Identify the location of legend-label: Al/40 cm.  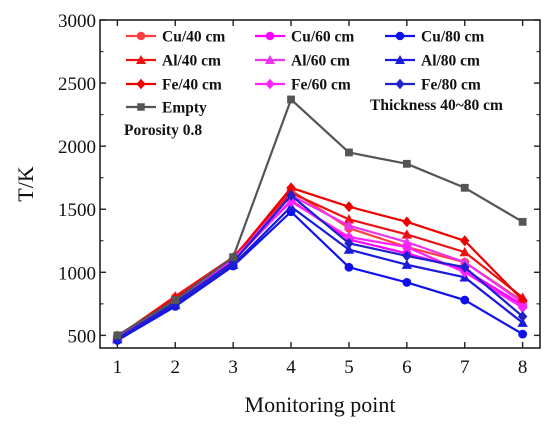
(191, 61).